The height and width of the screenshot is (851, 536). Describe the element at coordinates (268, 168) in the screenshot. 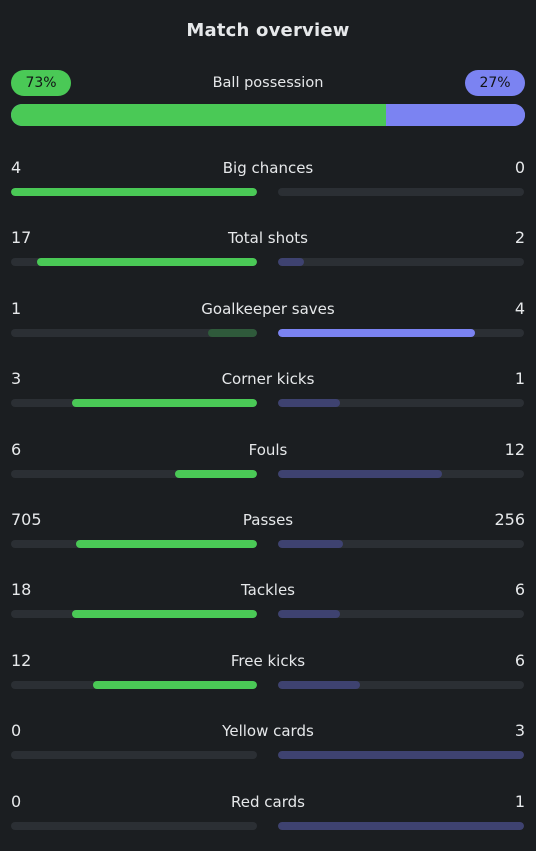

I see `stat-label: Big chances` at that location.